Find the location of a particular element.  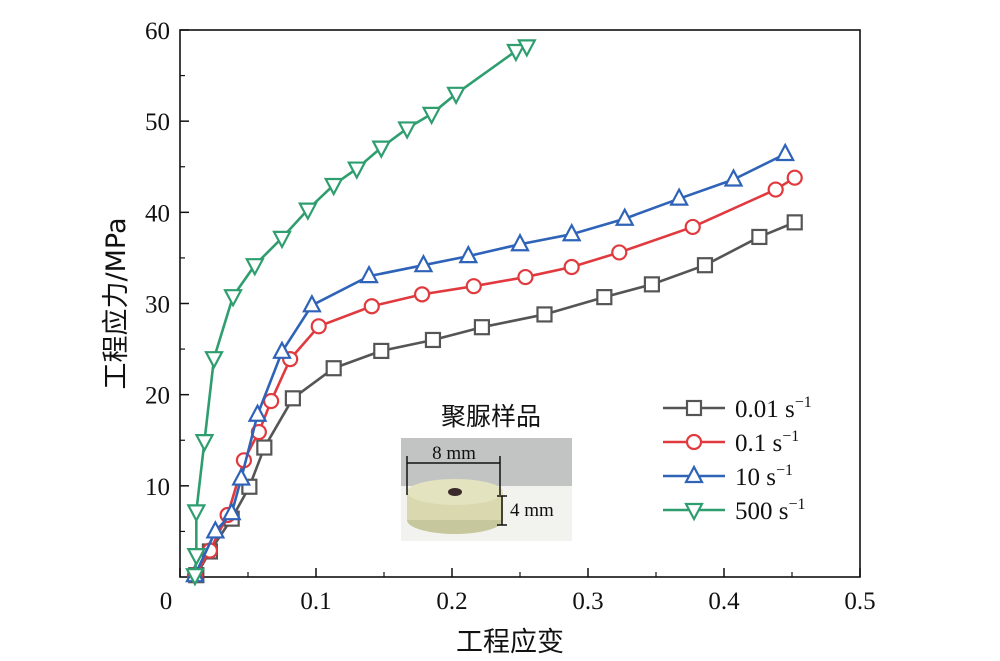

x-tick-label: 0.1 is located at coordinates (315, 601).